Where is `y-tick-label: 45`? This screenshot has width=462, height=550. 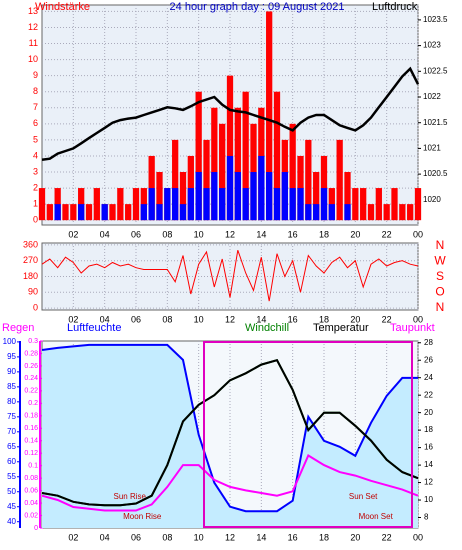
y-tick-label: 45 is located at coordinates (11, 506).